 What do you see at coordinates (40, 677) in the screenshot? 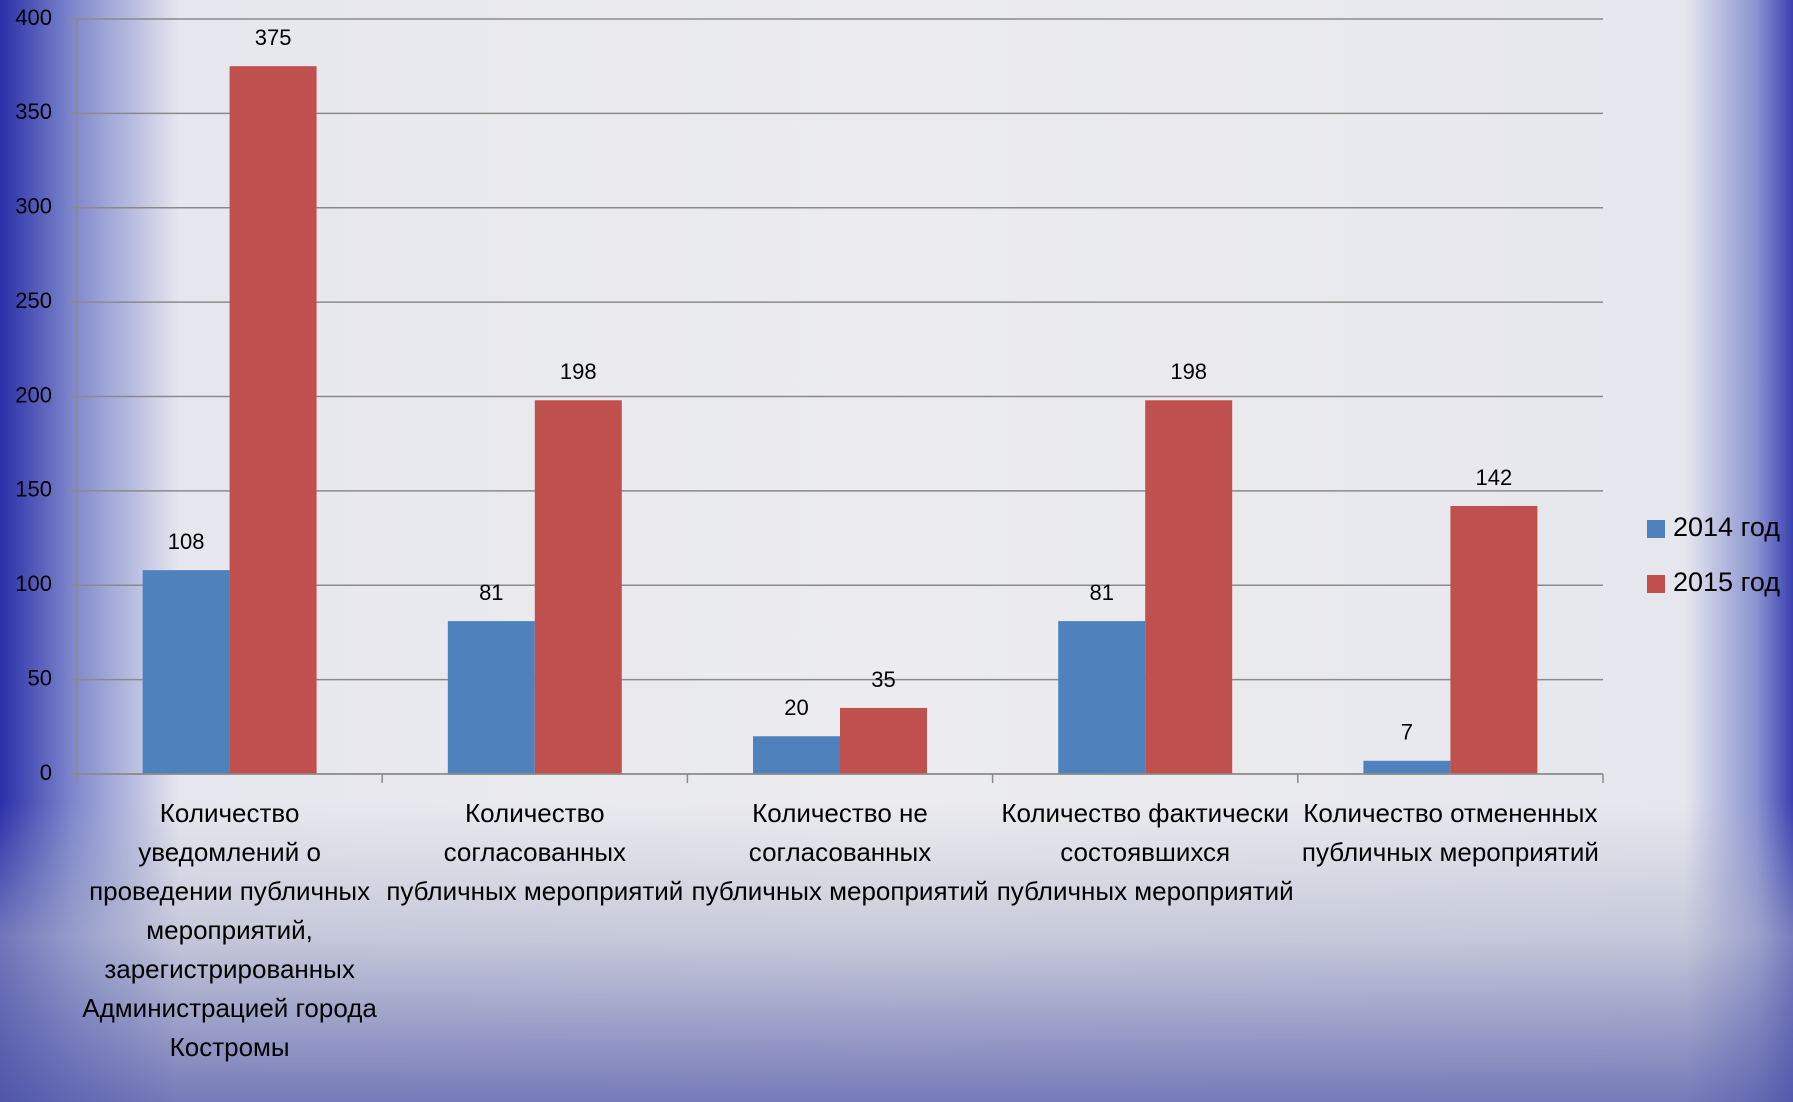
I see `y-tick-label: 50` at bounding box center [40, 677].